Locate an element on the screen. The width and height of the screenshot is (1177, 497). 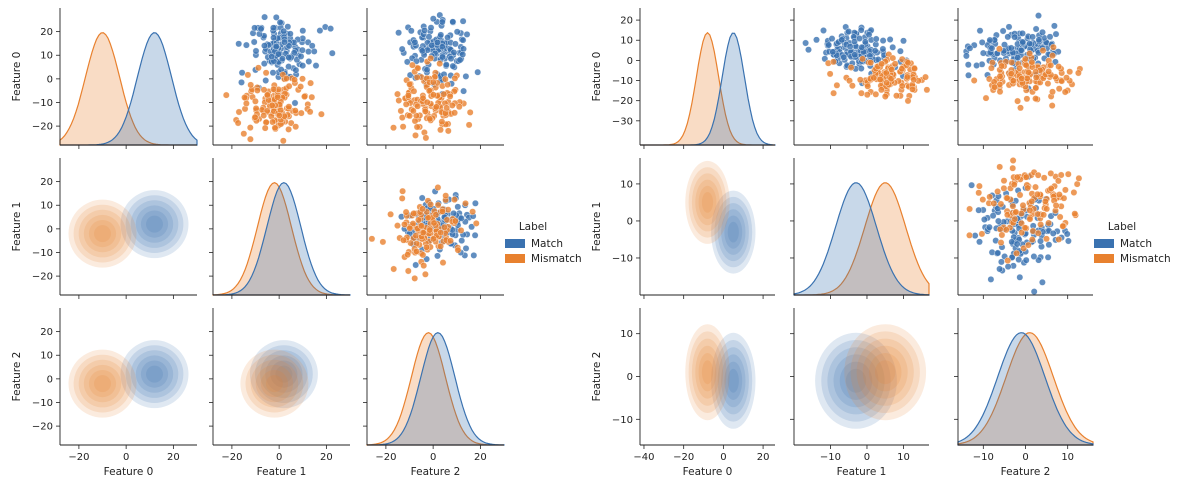
x-tick-label: 20 is located at coordinates (173, 457).